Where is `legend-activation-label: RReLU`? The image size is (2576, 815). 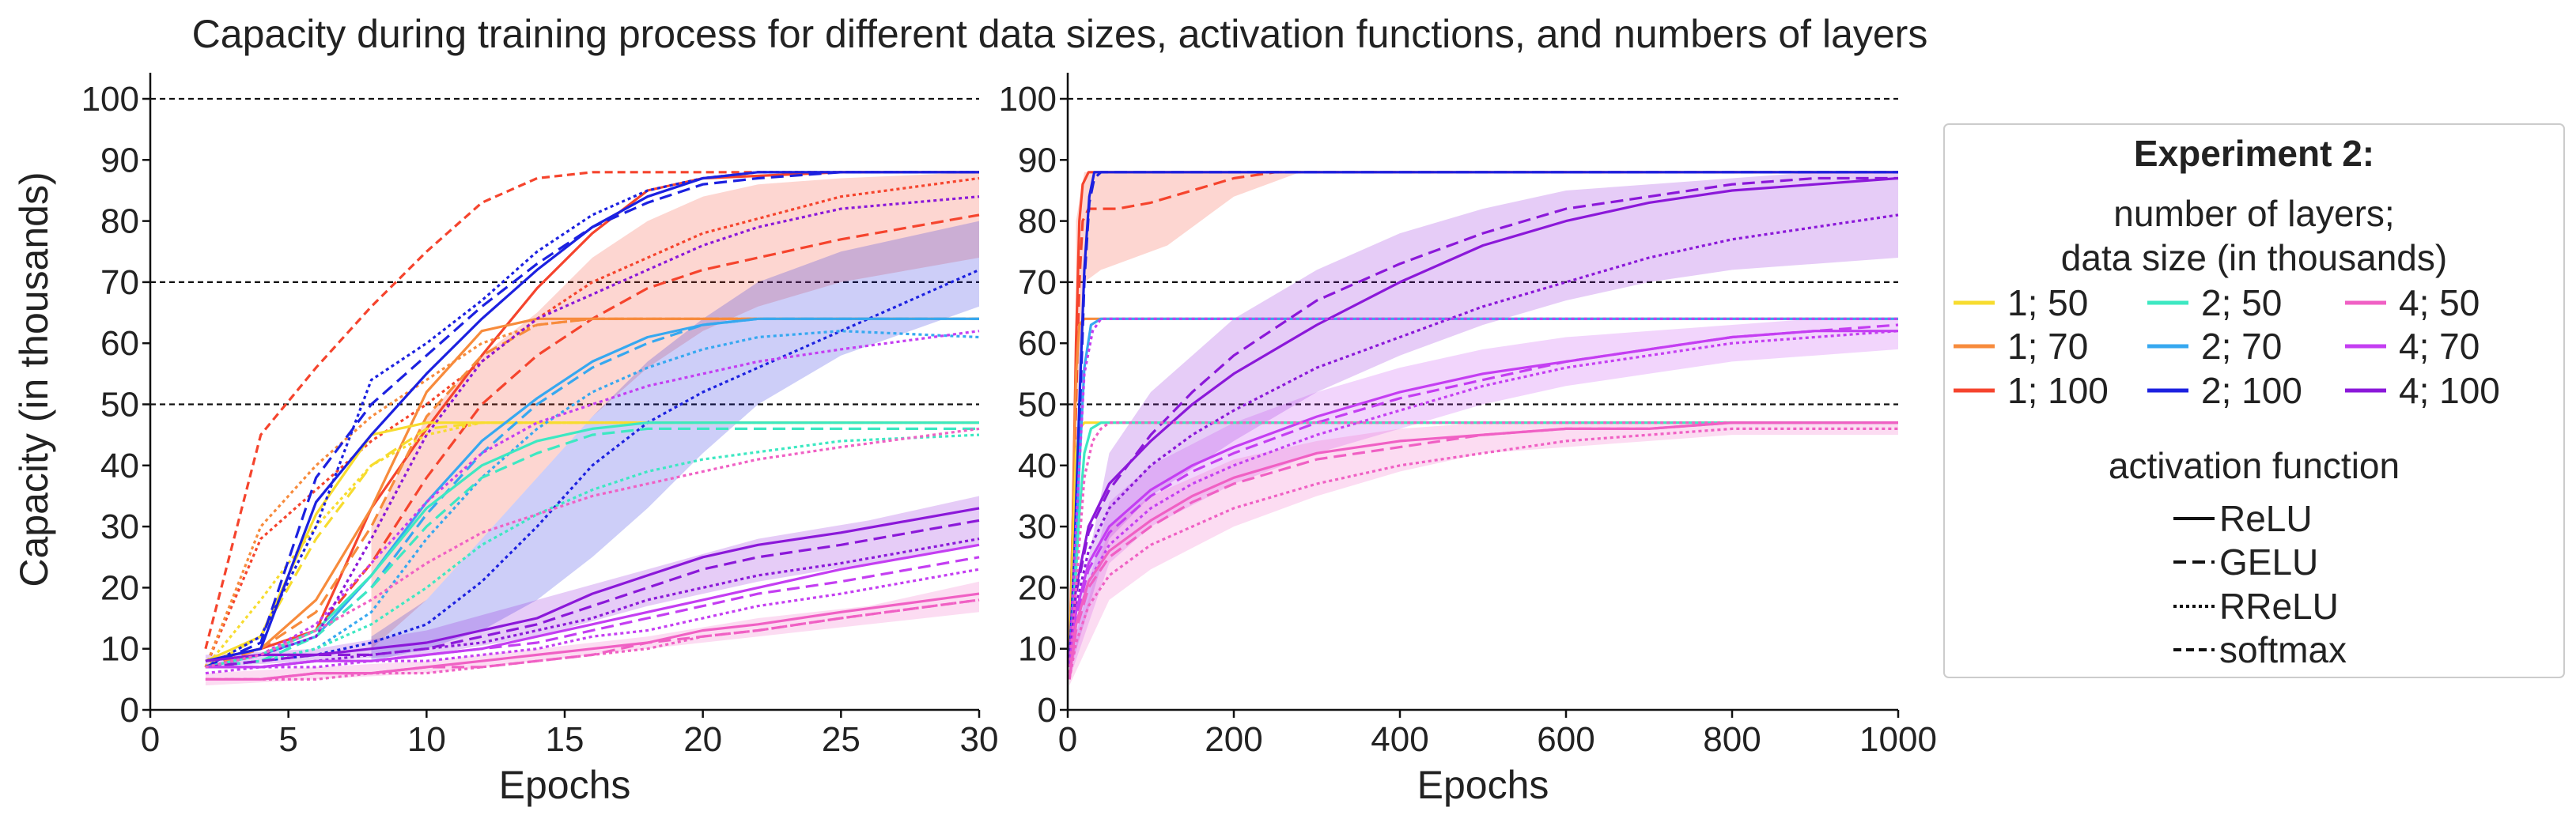 legend-activation-label: RReLU is located at coordinates (2279, 606).